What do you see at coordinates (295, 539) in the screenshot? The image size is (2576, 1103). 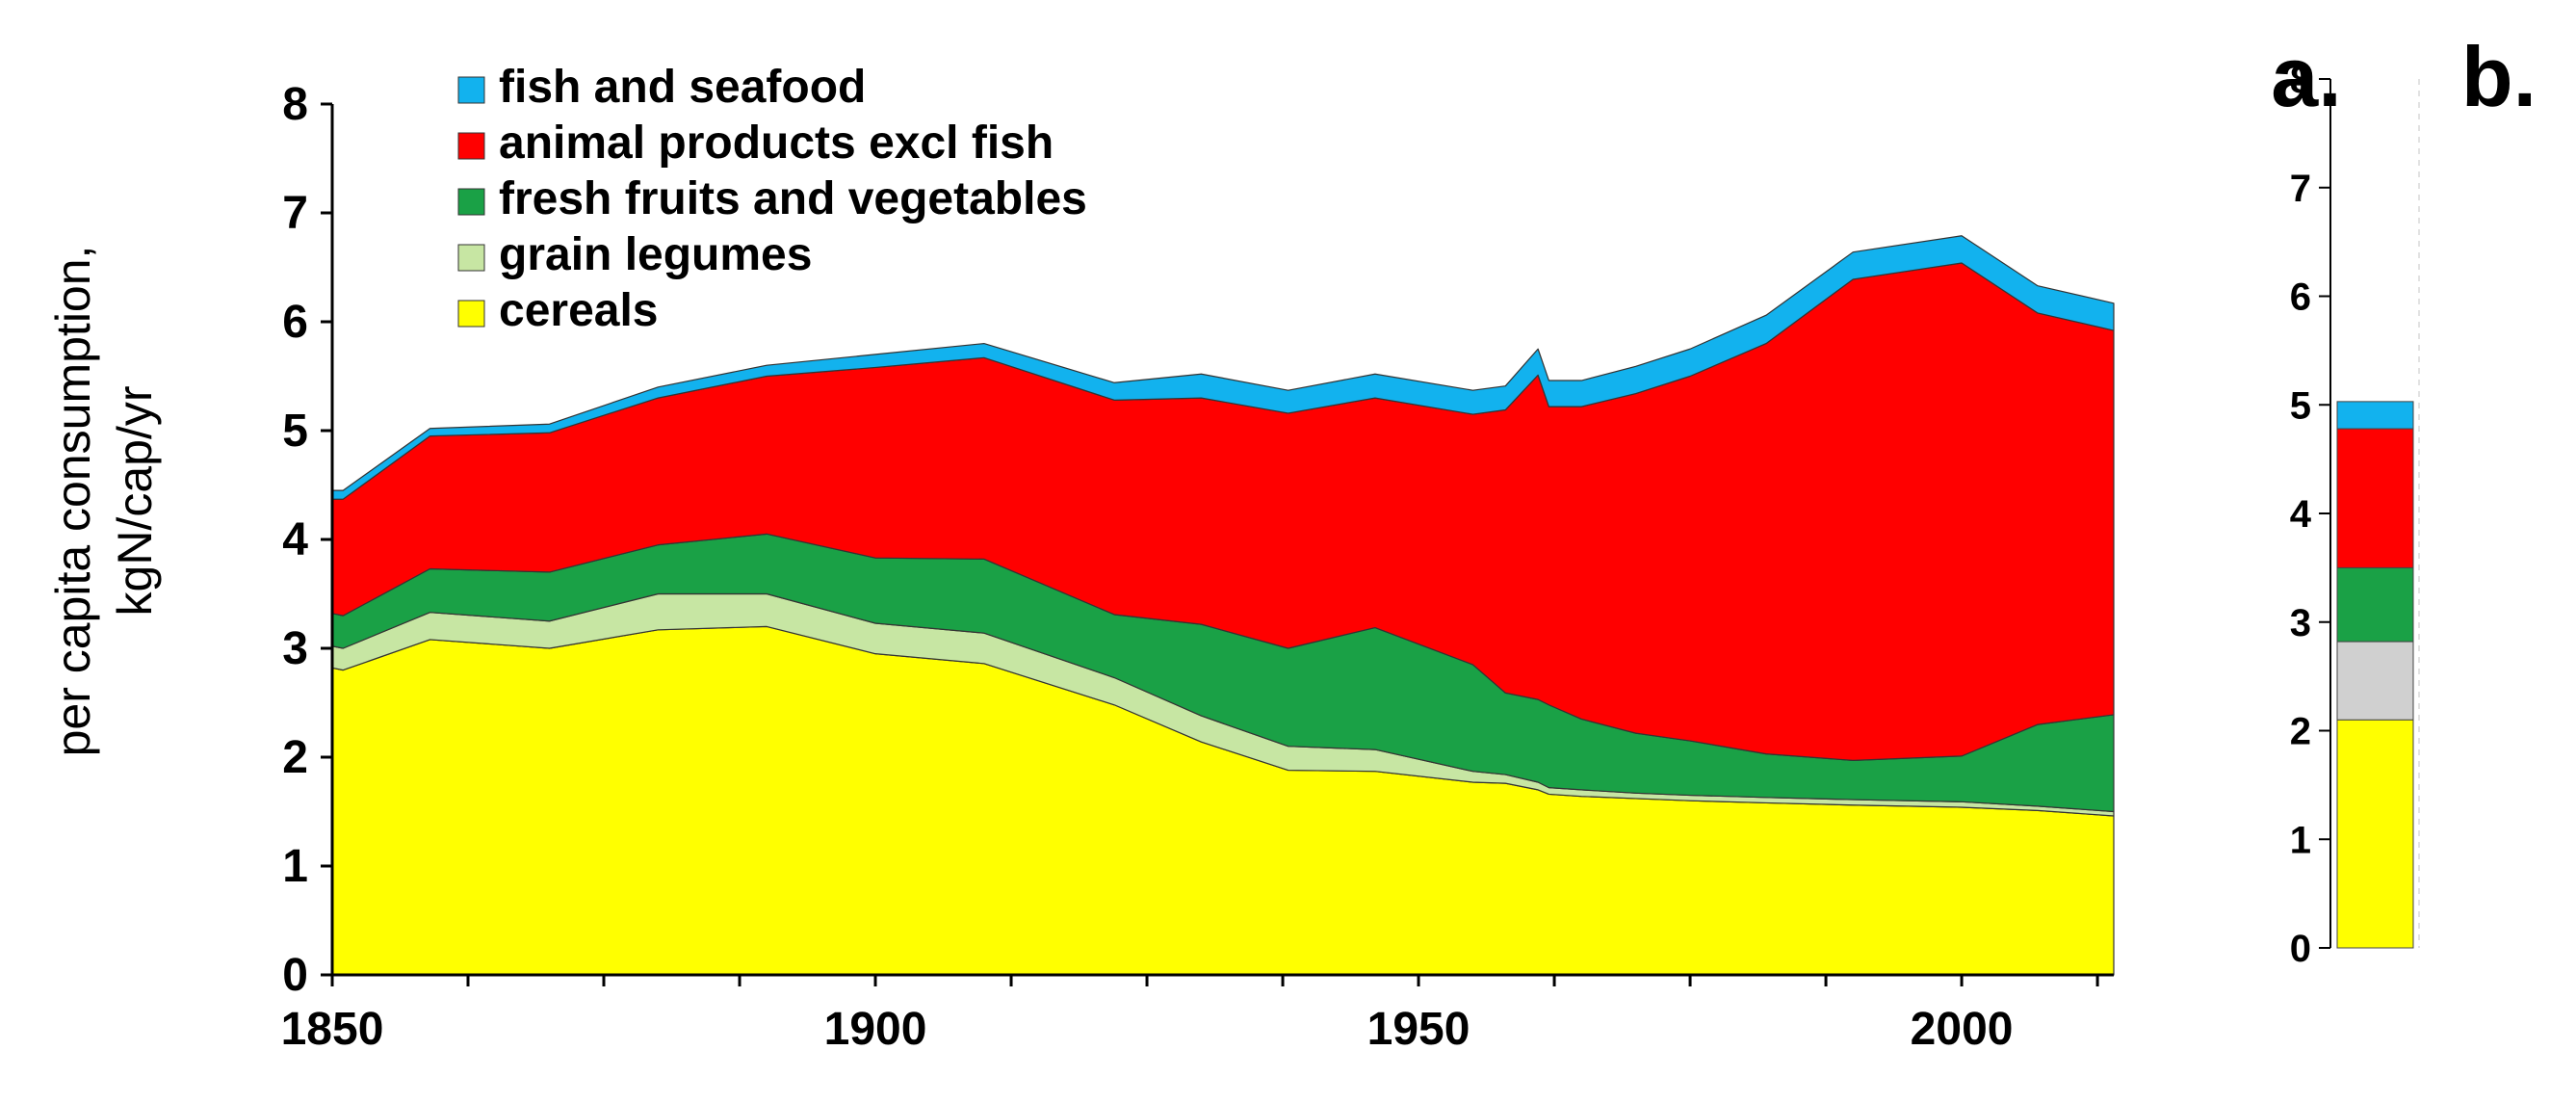 I see `y-tick-label: 4` at bounding box center [295, 539].